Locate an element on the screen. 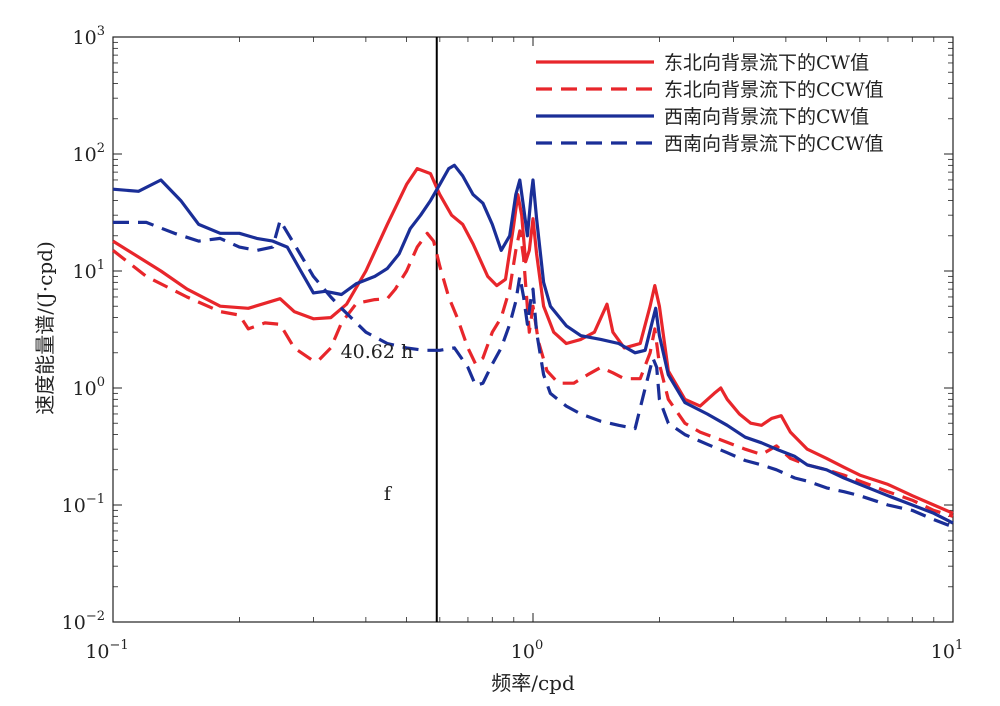 The height and width of the screenshot is (706, 1000). legend-label-1: 东北向背景流下的CW值 is located at coordinates (766, 63).